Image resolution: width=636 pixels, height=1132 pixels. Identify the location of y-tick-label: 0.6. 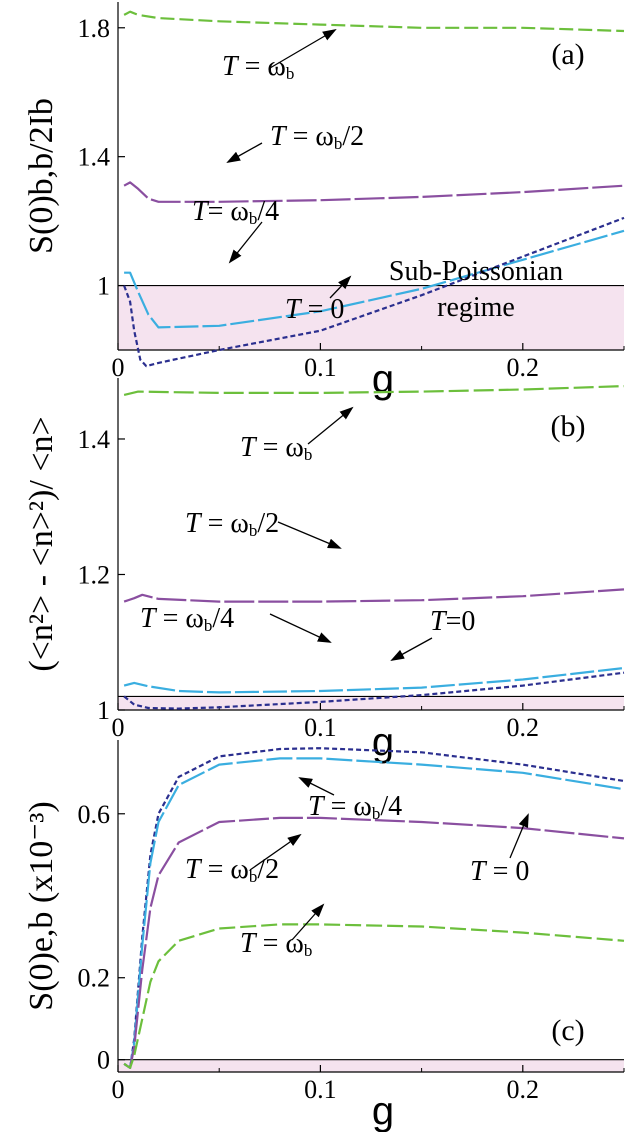
(94, 814).